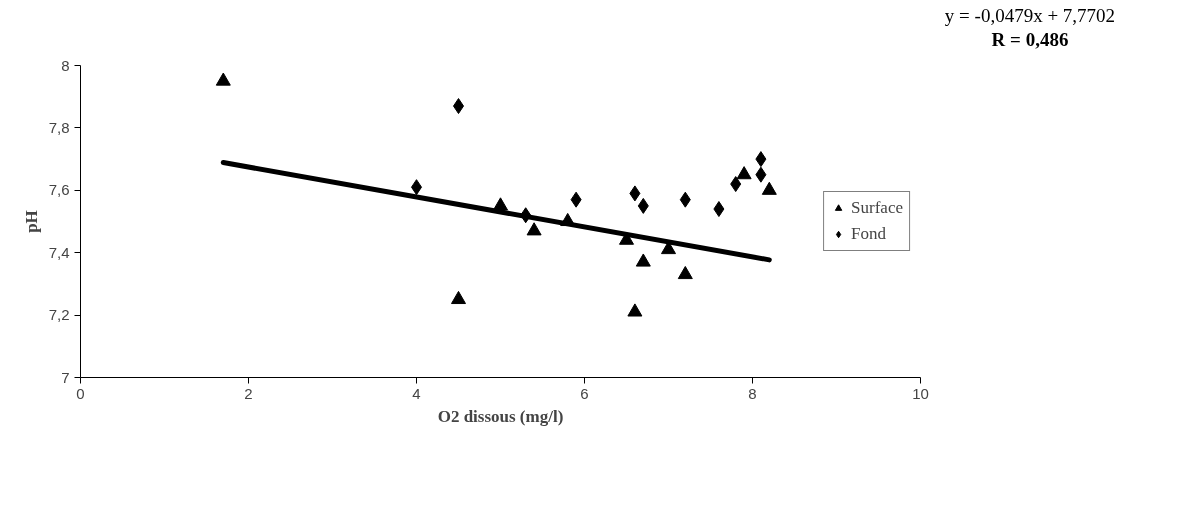  Describe the element at coordinates (59, 252) in the screenshot. I see `y-tick-label: 7,4` at that location.